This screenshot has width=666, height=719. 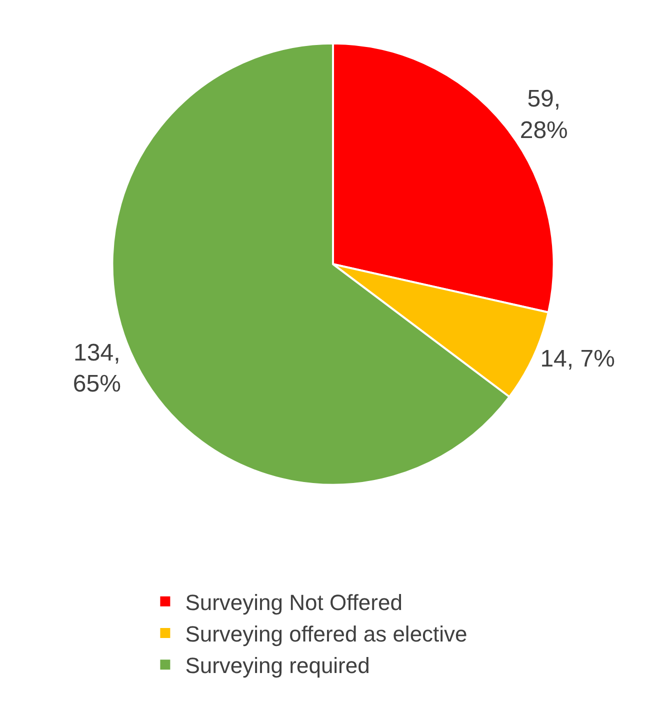 What do you see at coordinates (96, 368) in the screenshot?
I see `data-label: 134, 65%` at bounding box center [96, 368].